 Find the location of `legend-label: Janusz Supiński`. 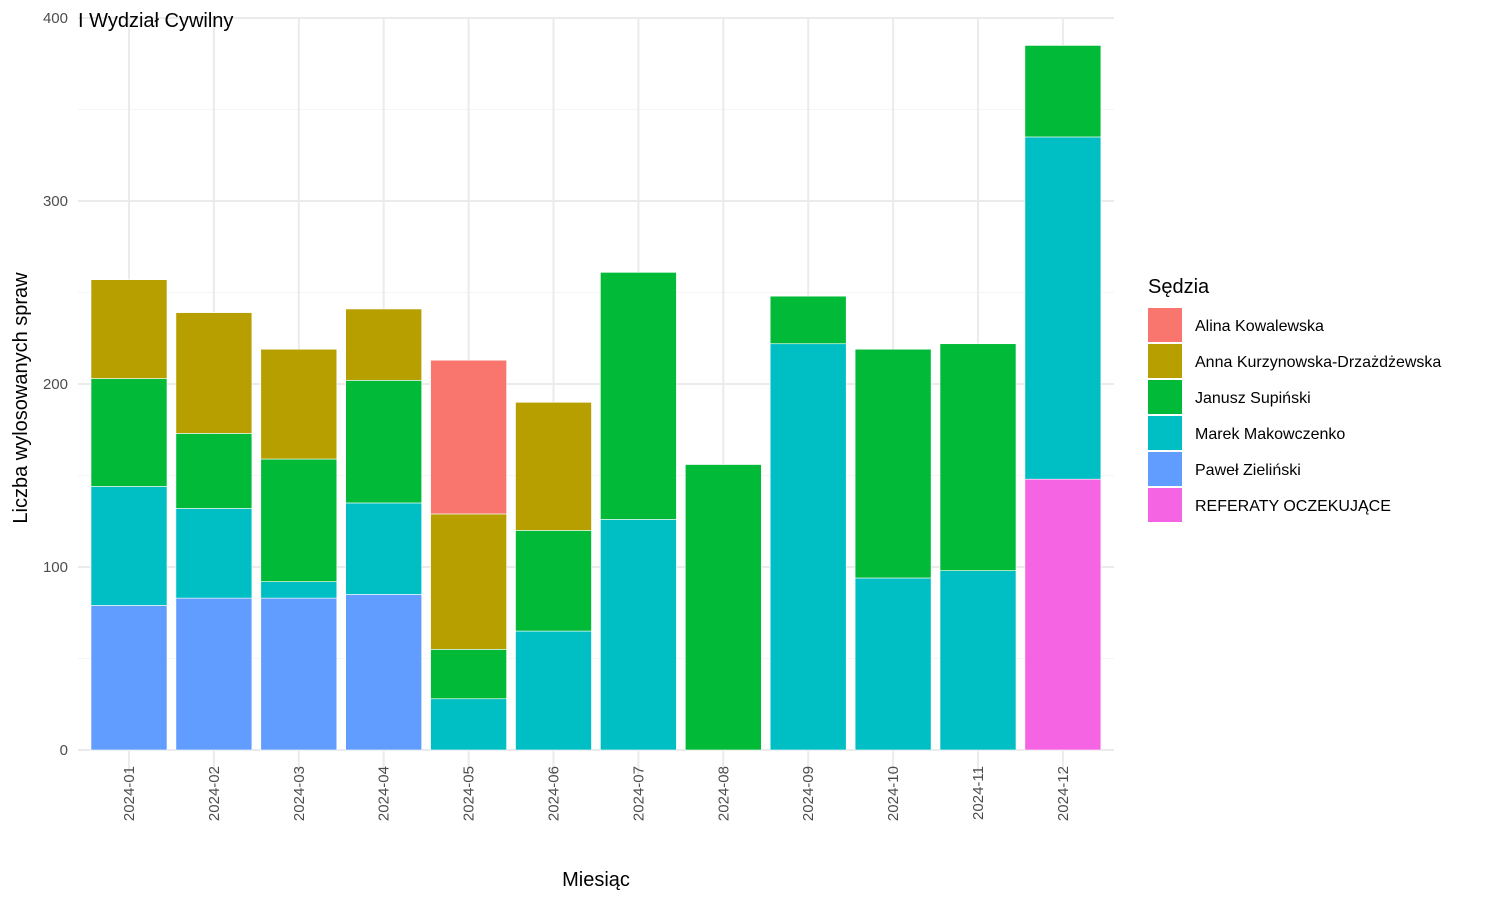

legend-label: Janusz Supiński is located at coordinates (1253, 398).